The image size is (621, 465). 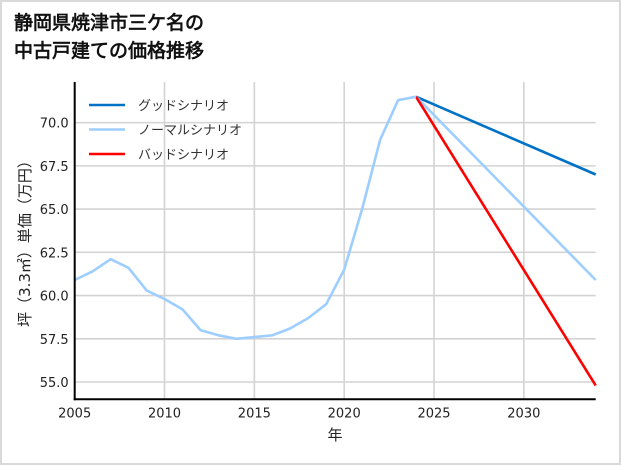 What do you see at coordinates (54, 383) in the screenshot?
I see `y-tick-label: 55.0` at bounding box center [54, 383].